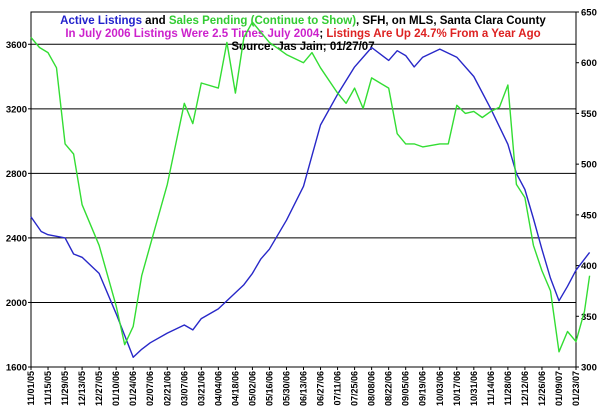 Image resolution: width=600 pixels, height=419 pixels. Describe the element at coordinates (372, 388) in the screenshot. I see `x-tick-label: 08/08/06` at that location.